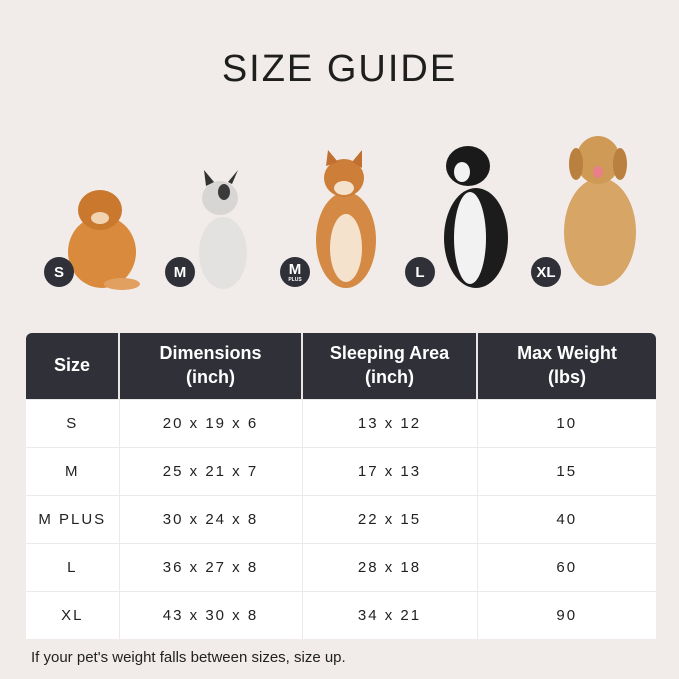  I want to click on shiba-inu-image, so click(346, 219).